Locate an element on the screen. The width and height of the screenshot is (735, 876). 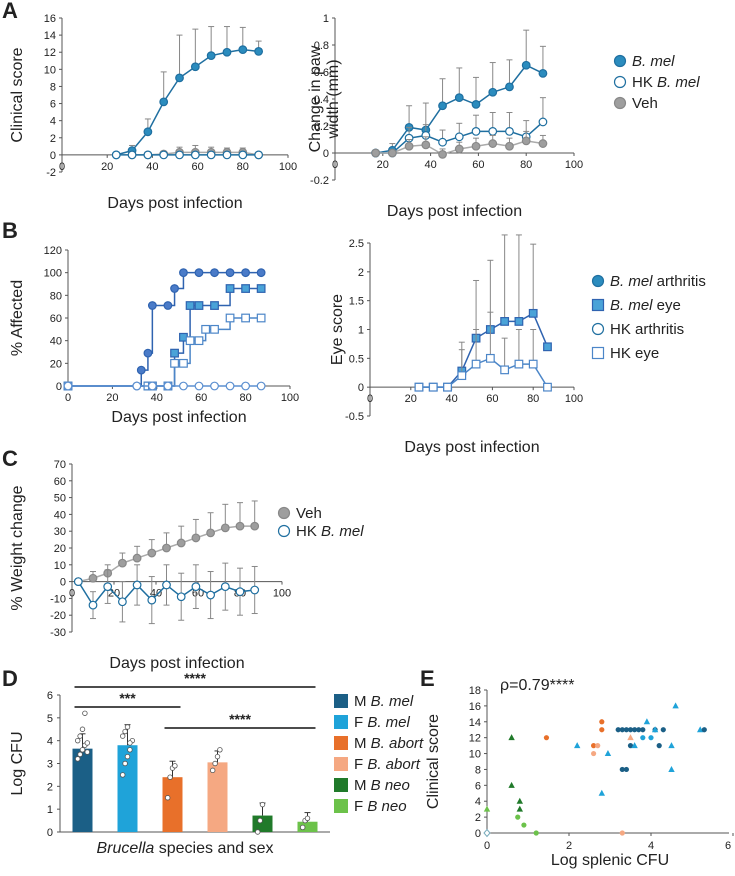
y-tick-label: 8 is located at coordinates (53, 87).